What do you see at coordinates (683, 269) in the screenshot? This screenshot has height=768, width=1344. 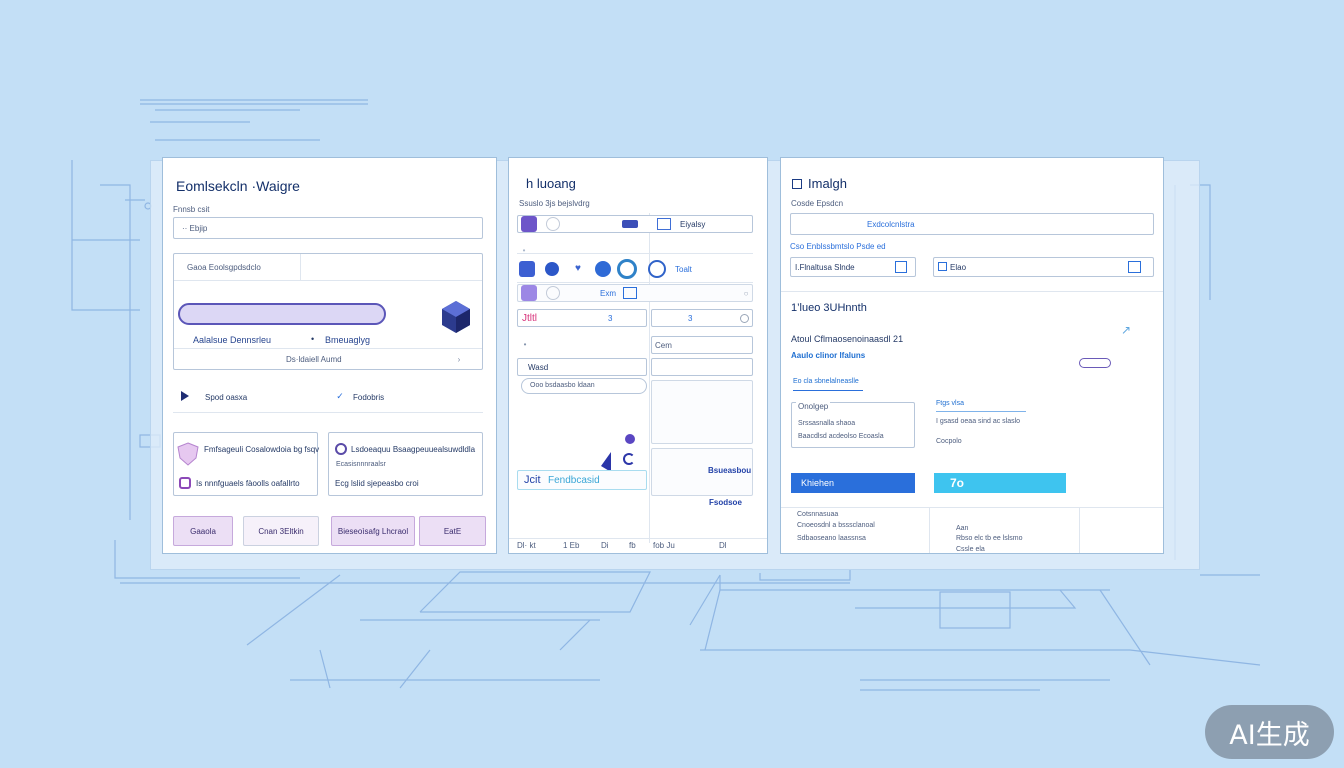 I see `middle-row-value: Toalt` at bounding box center [683, 269].